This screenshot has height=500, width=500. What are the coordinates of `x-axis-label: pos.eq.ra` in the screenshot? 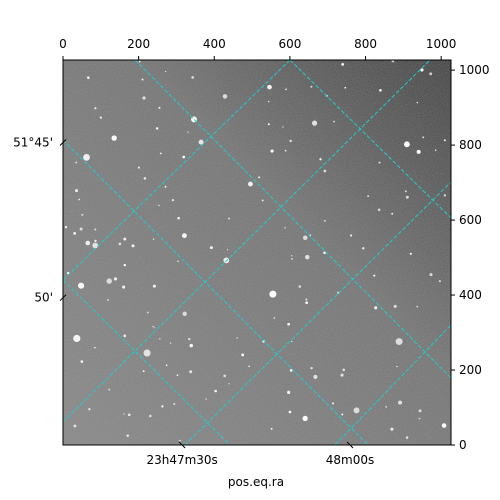 It's located at (256, 482).